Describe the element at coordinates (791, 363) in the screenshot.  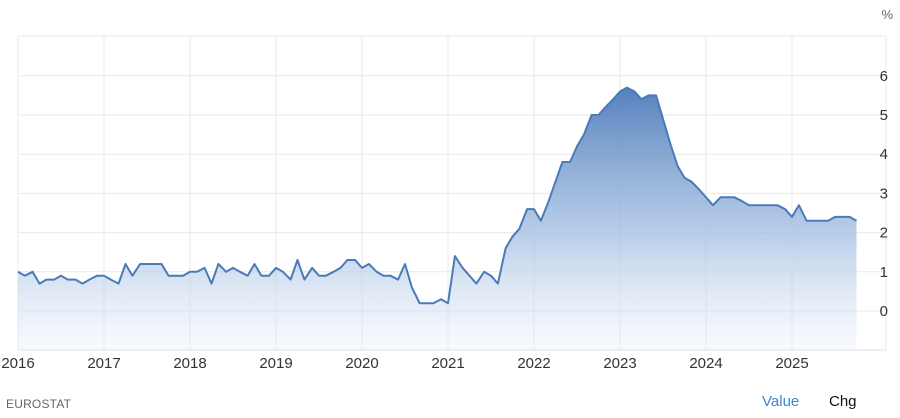
I see `x-tick-label: 2025` at that location.